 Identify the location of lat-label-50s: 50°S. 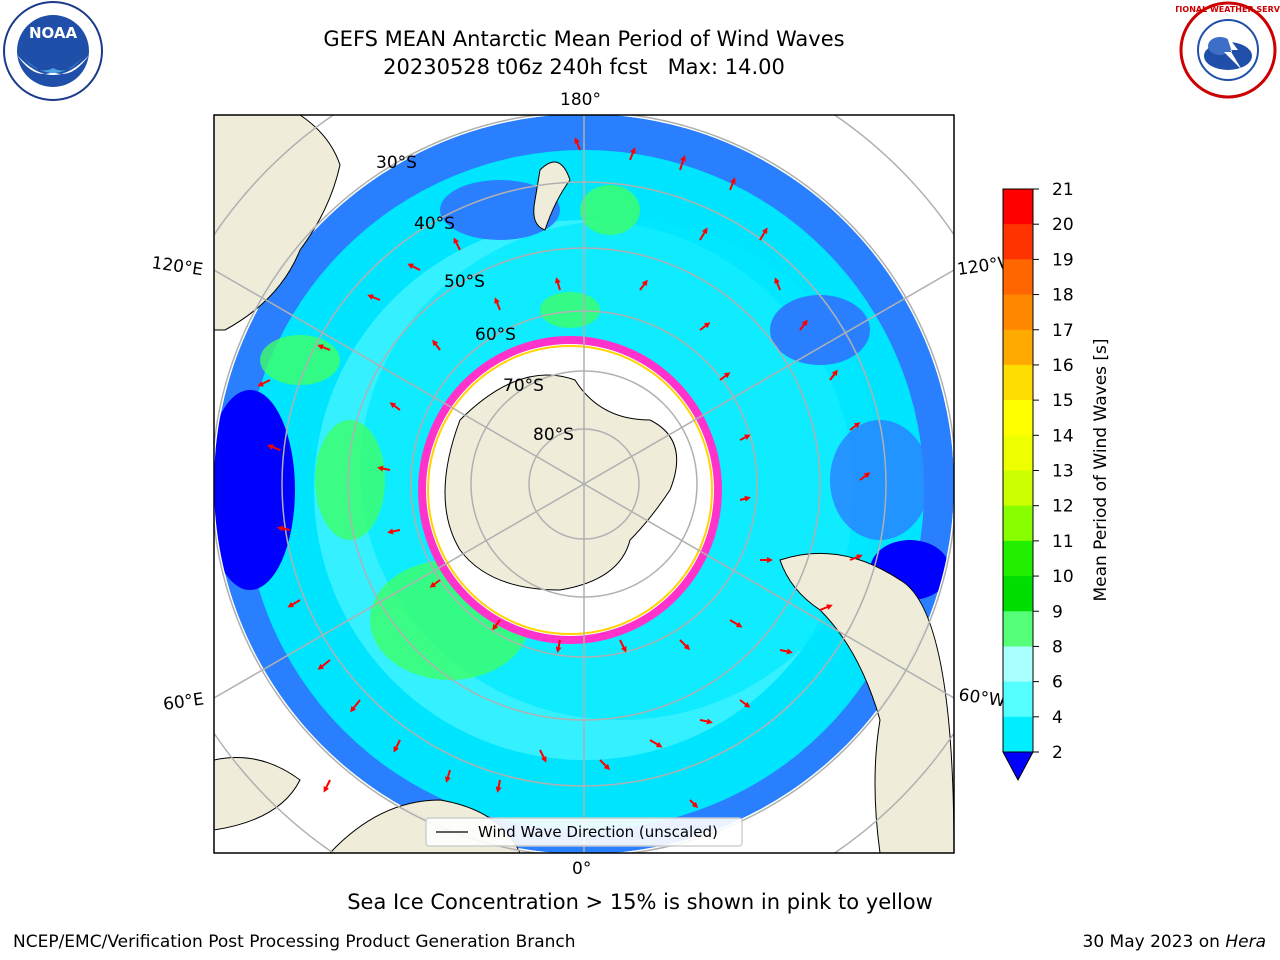
(464, 282).